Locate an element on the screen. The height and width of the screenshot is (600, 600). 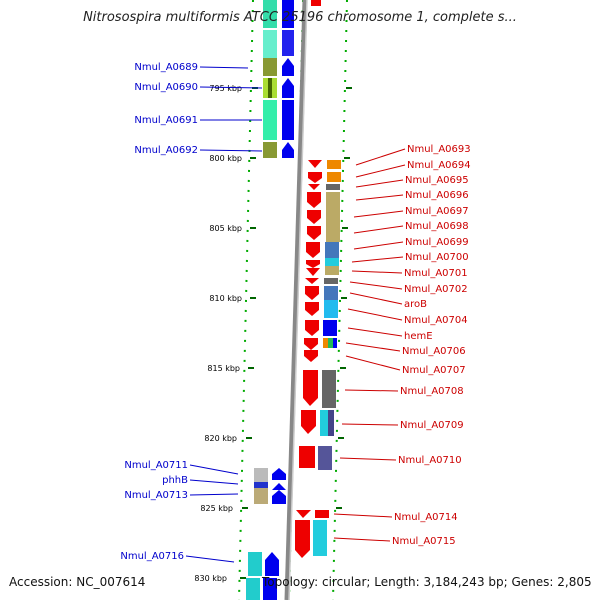
tick-label: 830 kbp is located at coordinates (210, 578).